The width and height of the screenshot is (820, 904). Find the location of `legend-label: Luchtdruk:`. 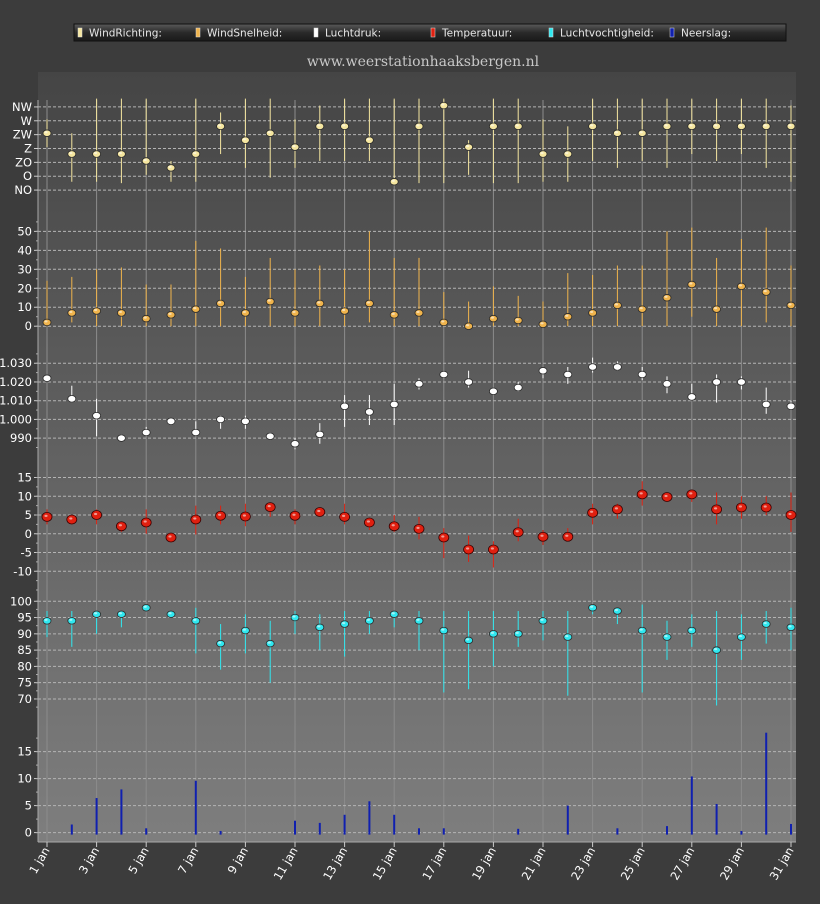

legend-label: Luchtdruk: is located at coordinates (353, 34).